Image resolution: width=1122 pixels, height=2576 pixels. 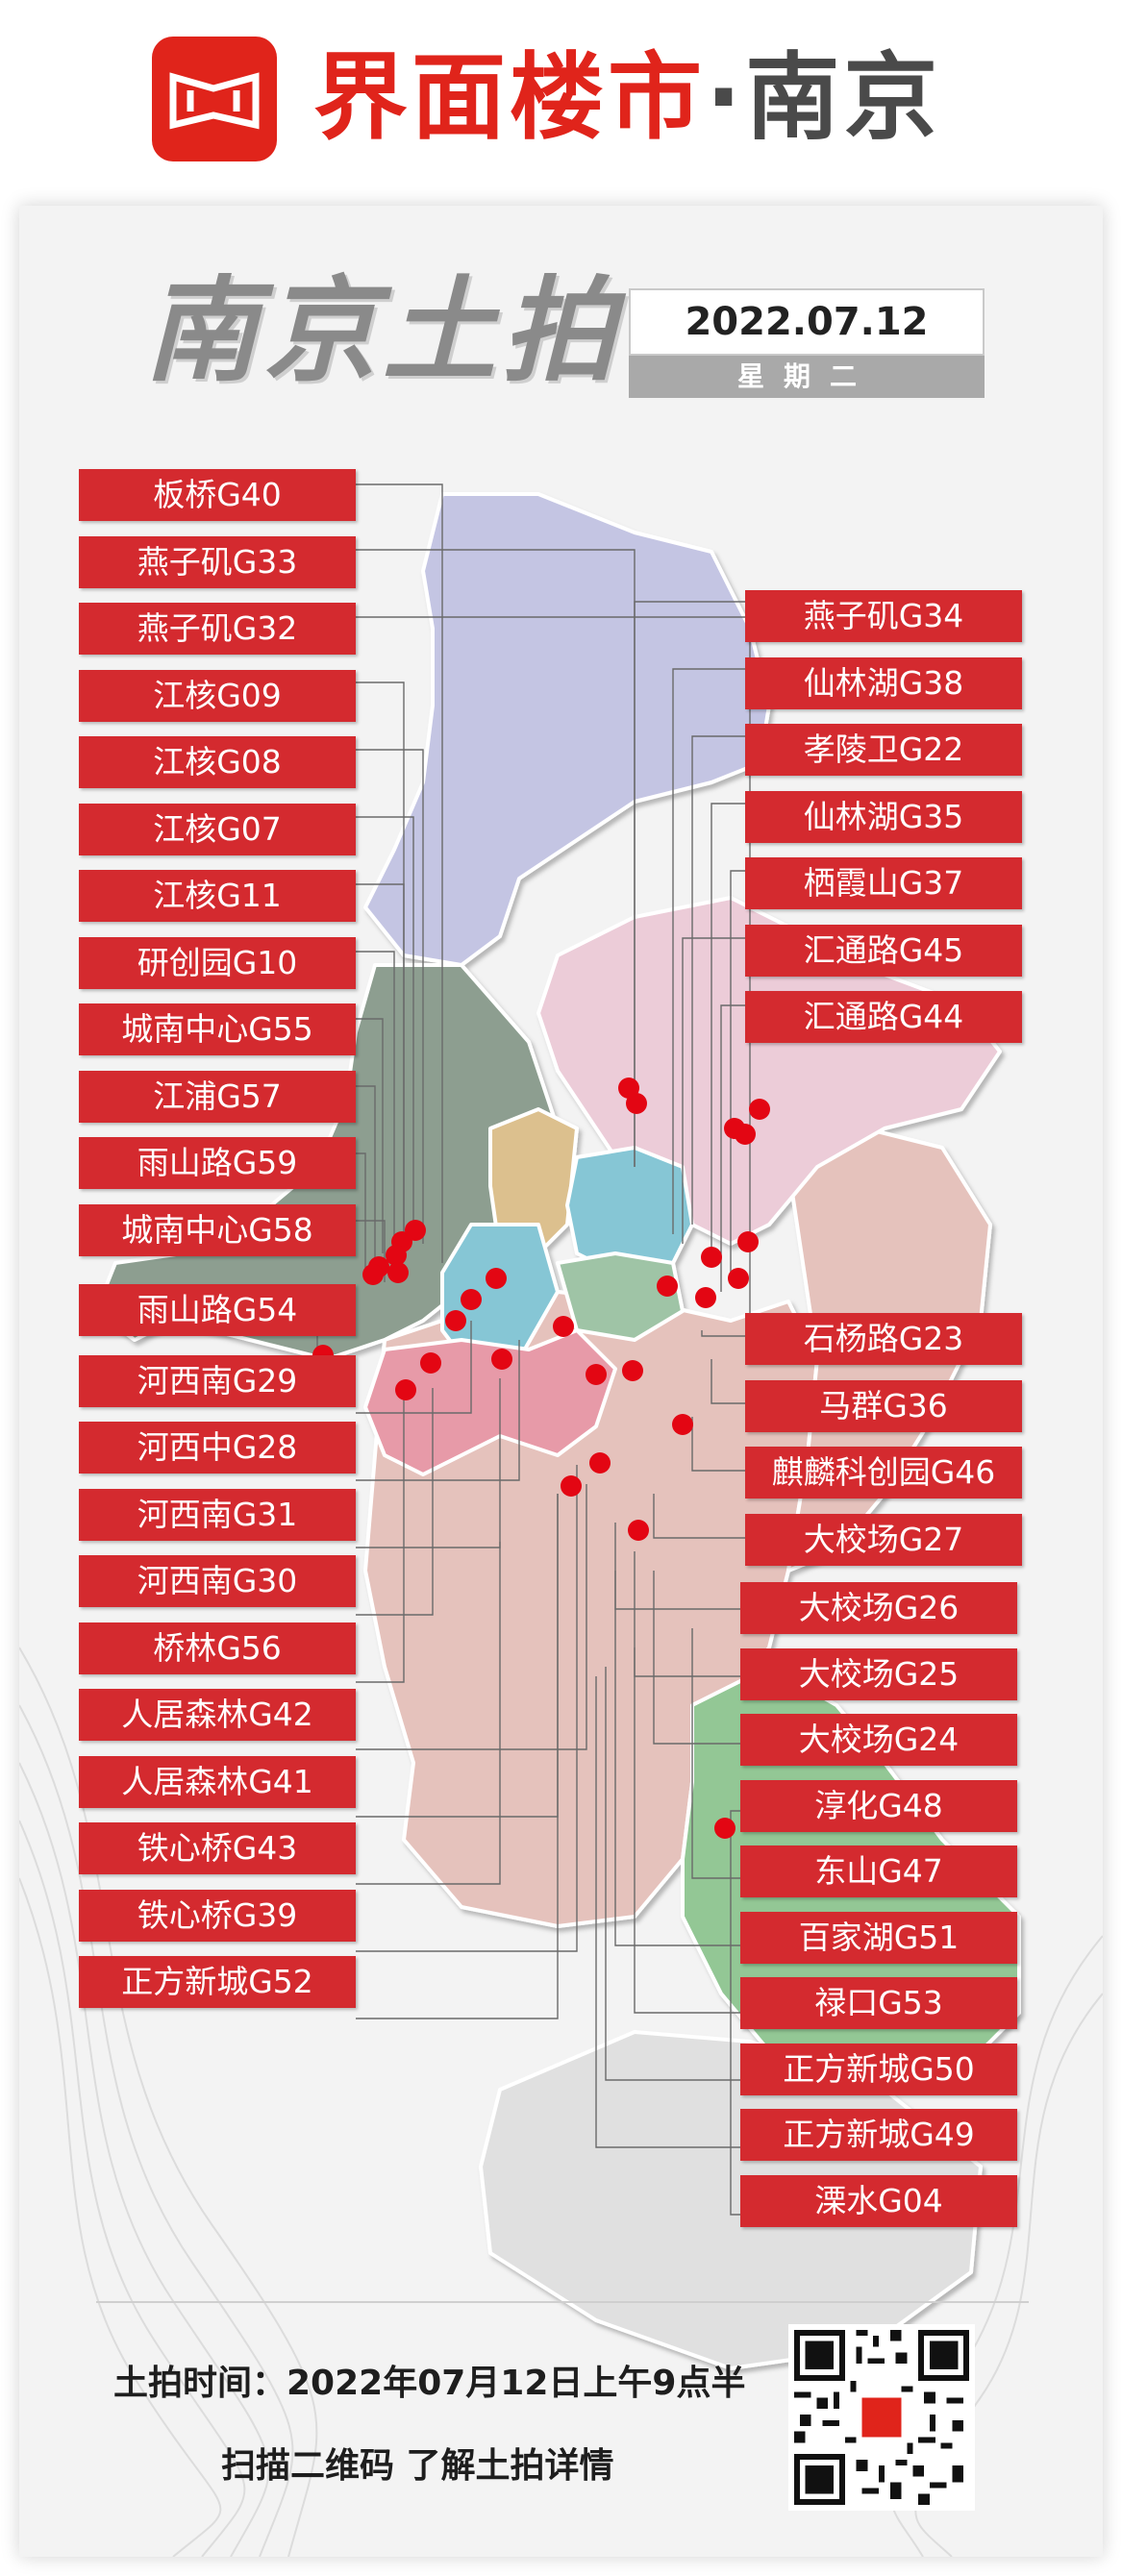 I want to click on parcel-label-left: 桥林G56, so click(x=217, y=1648).